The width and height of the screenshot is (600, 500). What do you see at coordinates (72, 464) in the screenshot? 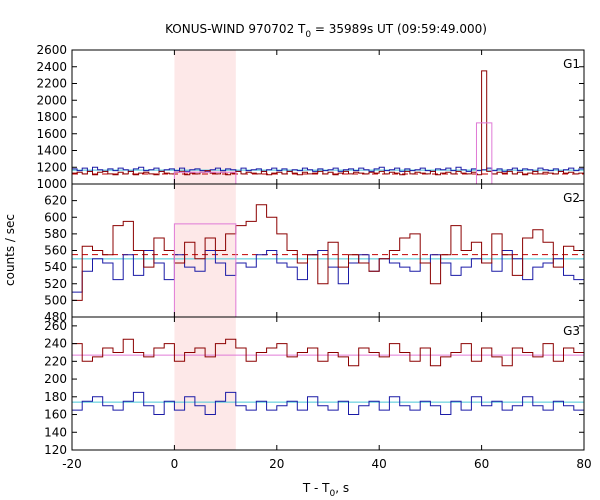
I see `x-tick-label: -20` at bounding box center [72, 464].